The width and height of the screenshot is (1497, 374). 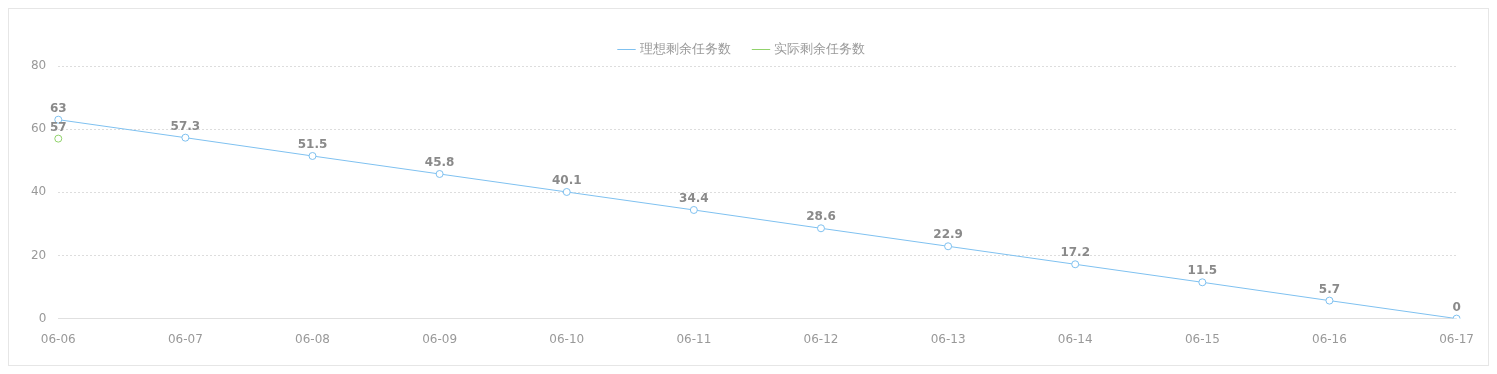 I want to click on data-label: 5.7, so click(x=1329, y=288).